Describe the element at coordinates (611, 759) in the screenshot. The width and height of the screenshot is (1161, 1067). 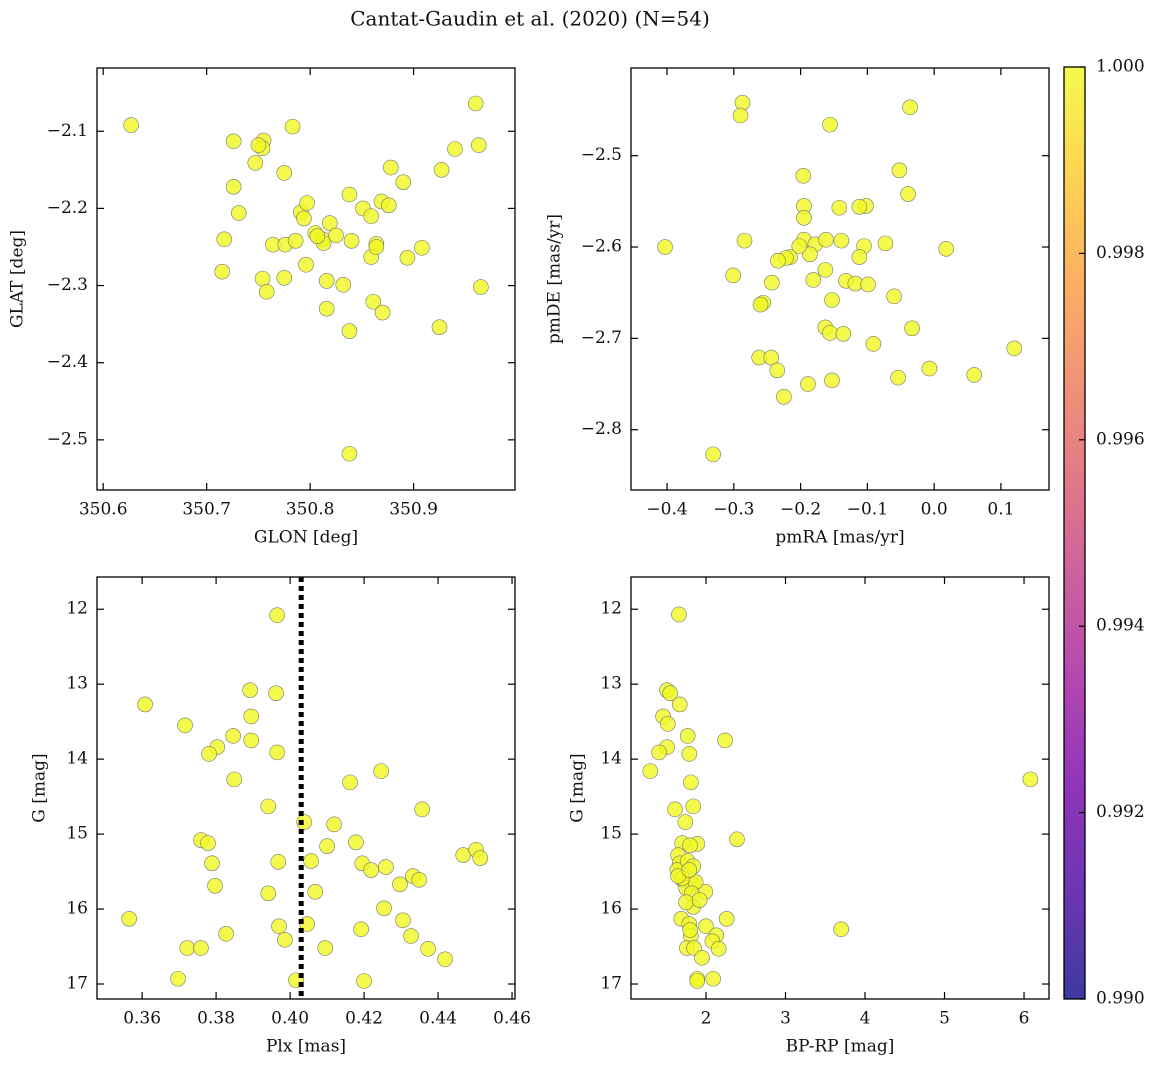
I see `y-tick-label: 14` at that location.